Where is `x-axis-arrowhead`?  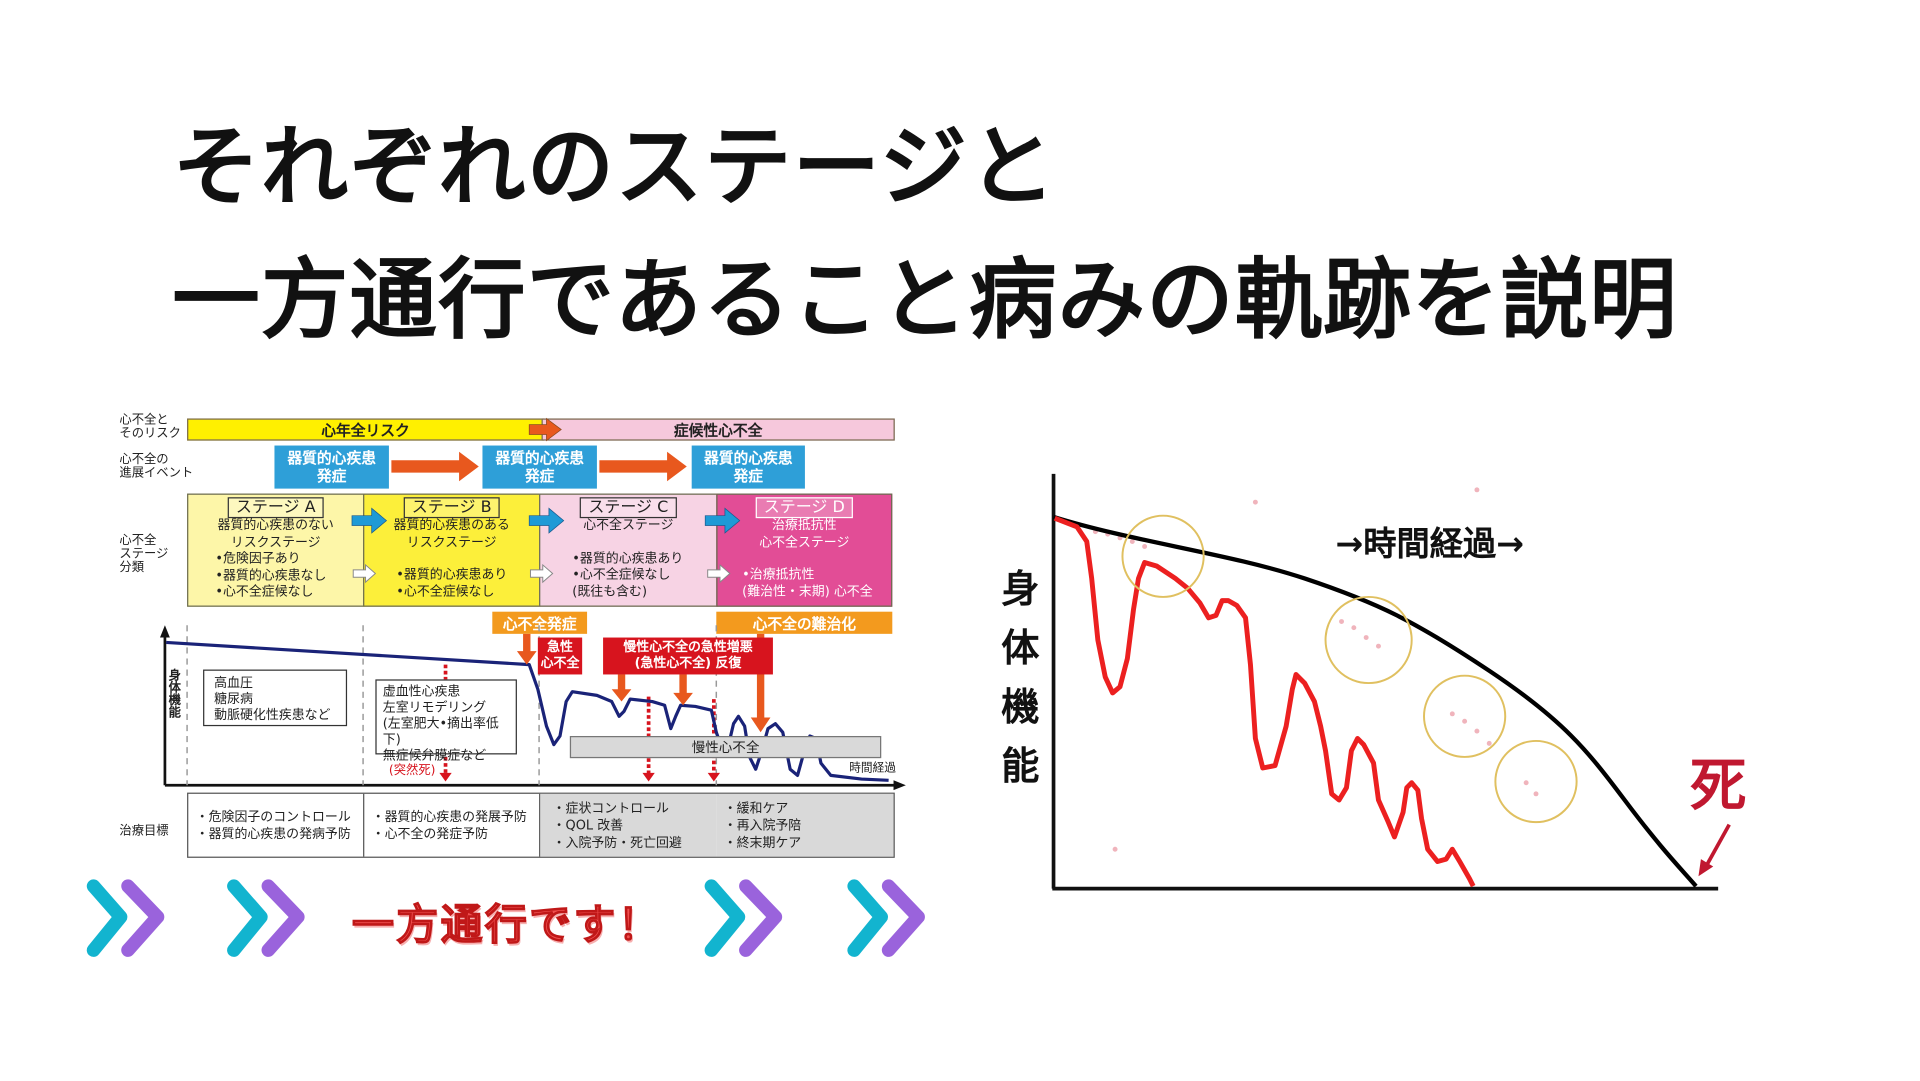 x-axis-arrowhead is located at coordinates (899, 785).